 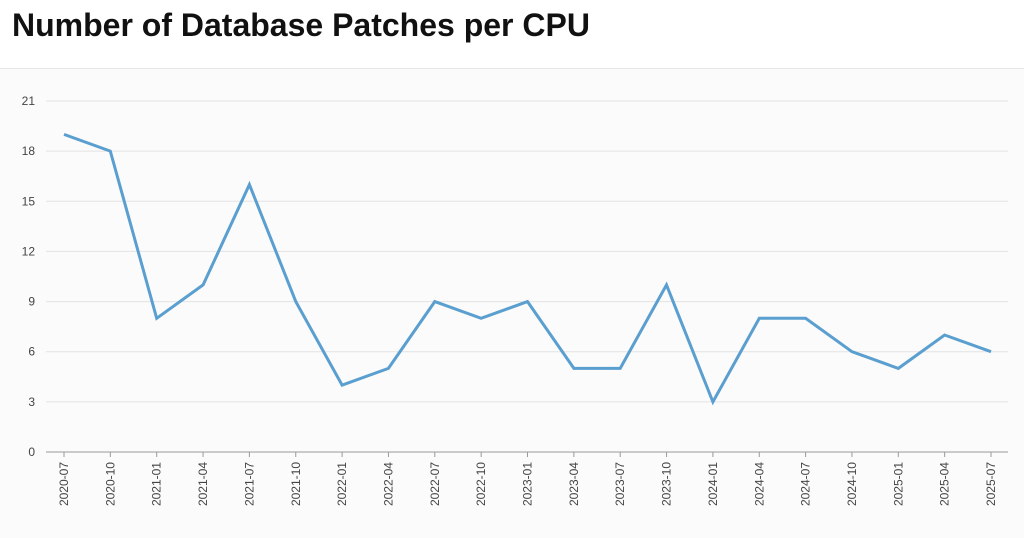 I want to click on x-tick-label: 2021-10, so click(x=296, y=484).